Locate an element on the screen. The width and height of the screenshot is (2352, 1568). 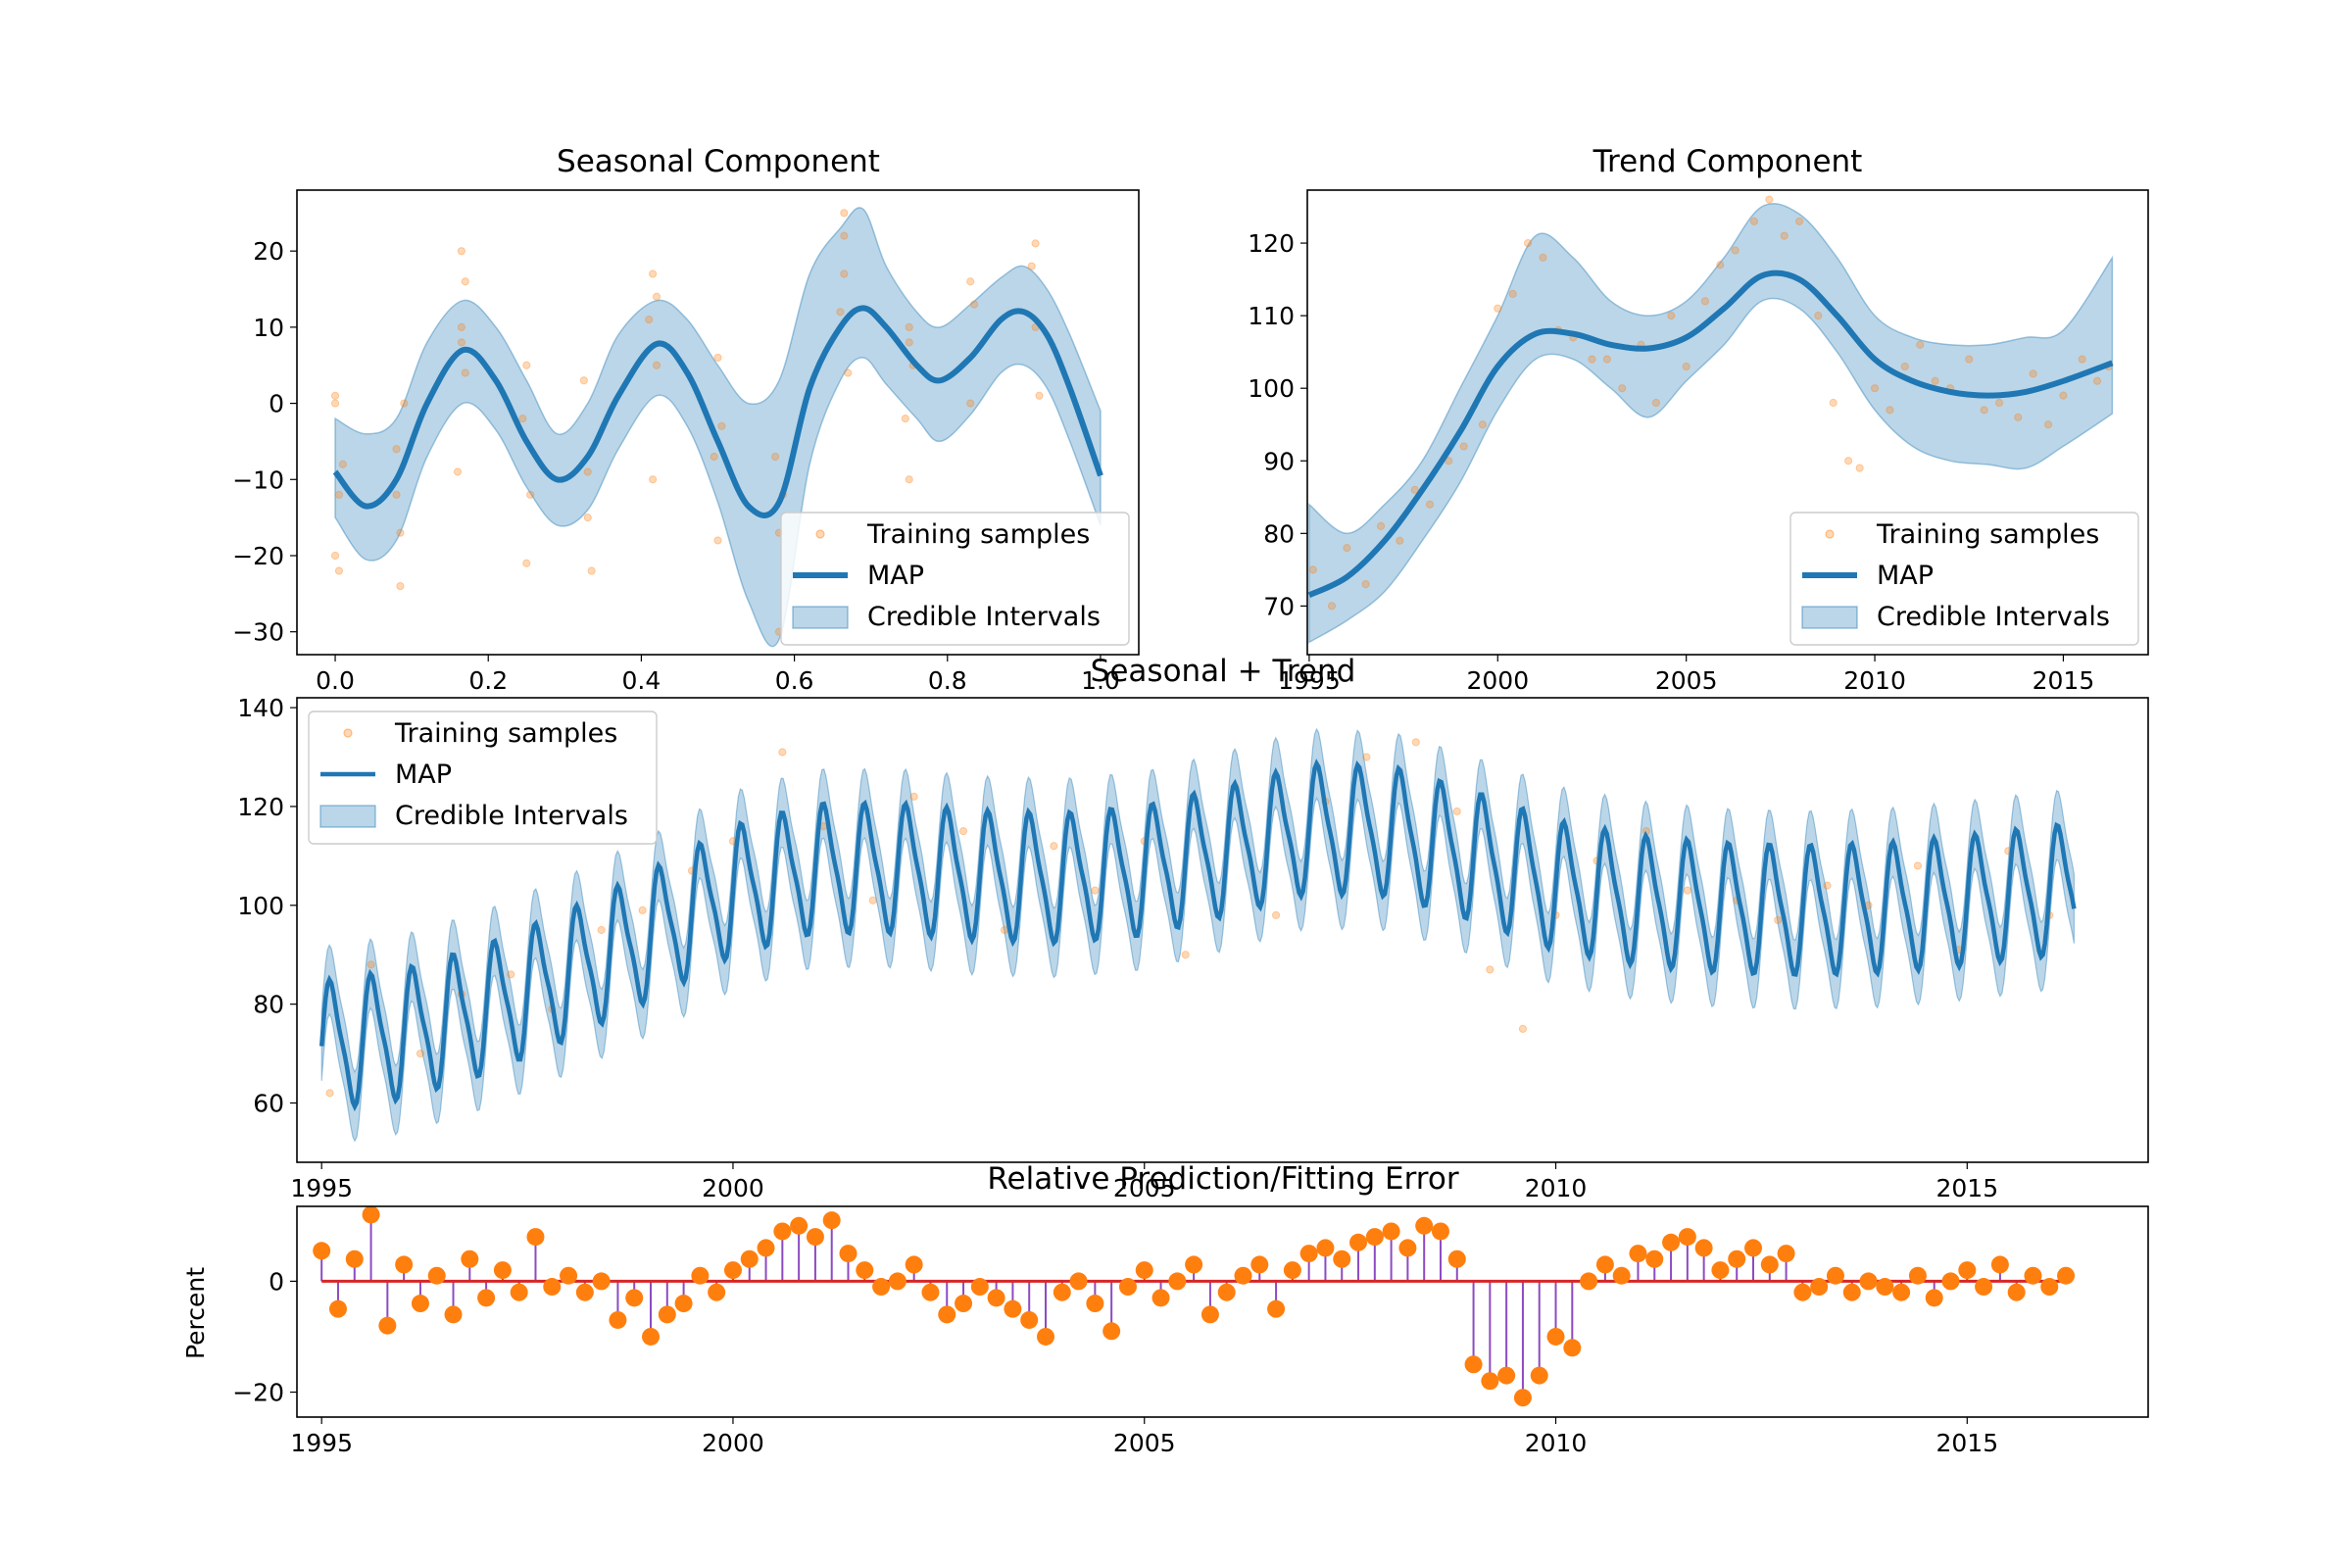
x-tick-label: 0.6 is located at coordinates (794, 680).